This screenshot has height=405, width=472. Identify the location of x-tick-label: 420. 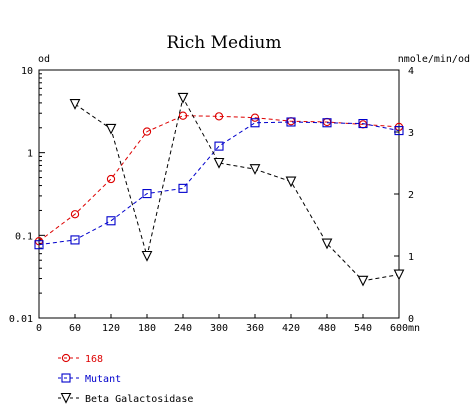
(291, 328).